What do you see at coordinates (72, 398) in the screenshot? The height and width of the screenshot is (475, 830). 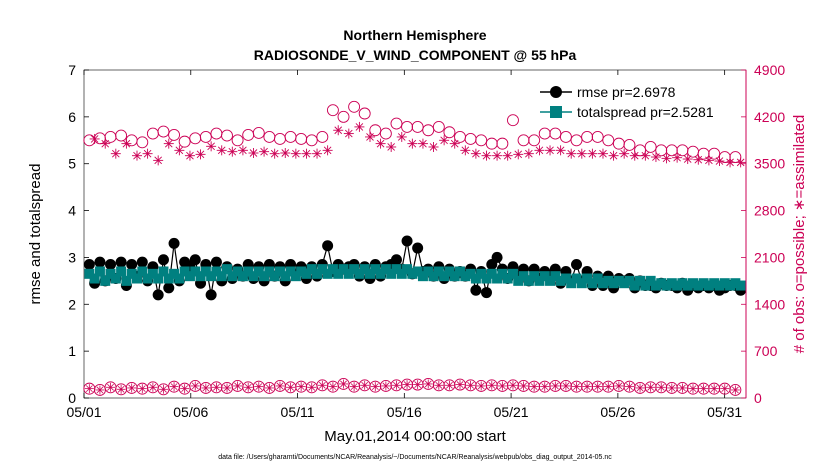 I see `y-left-tick-label: 0` at bounding box center [72, 398].